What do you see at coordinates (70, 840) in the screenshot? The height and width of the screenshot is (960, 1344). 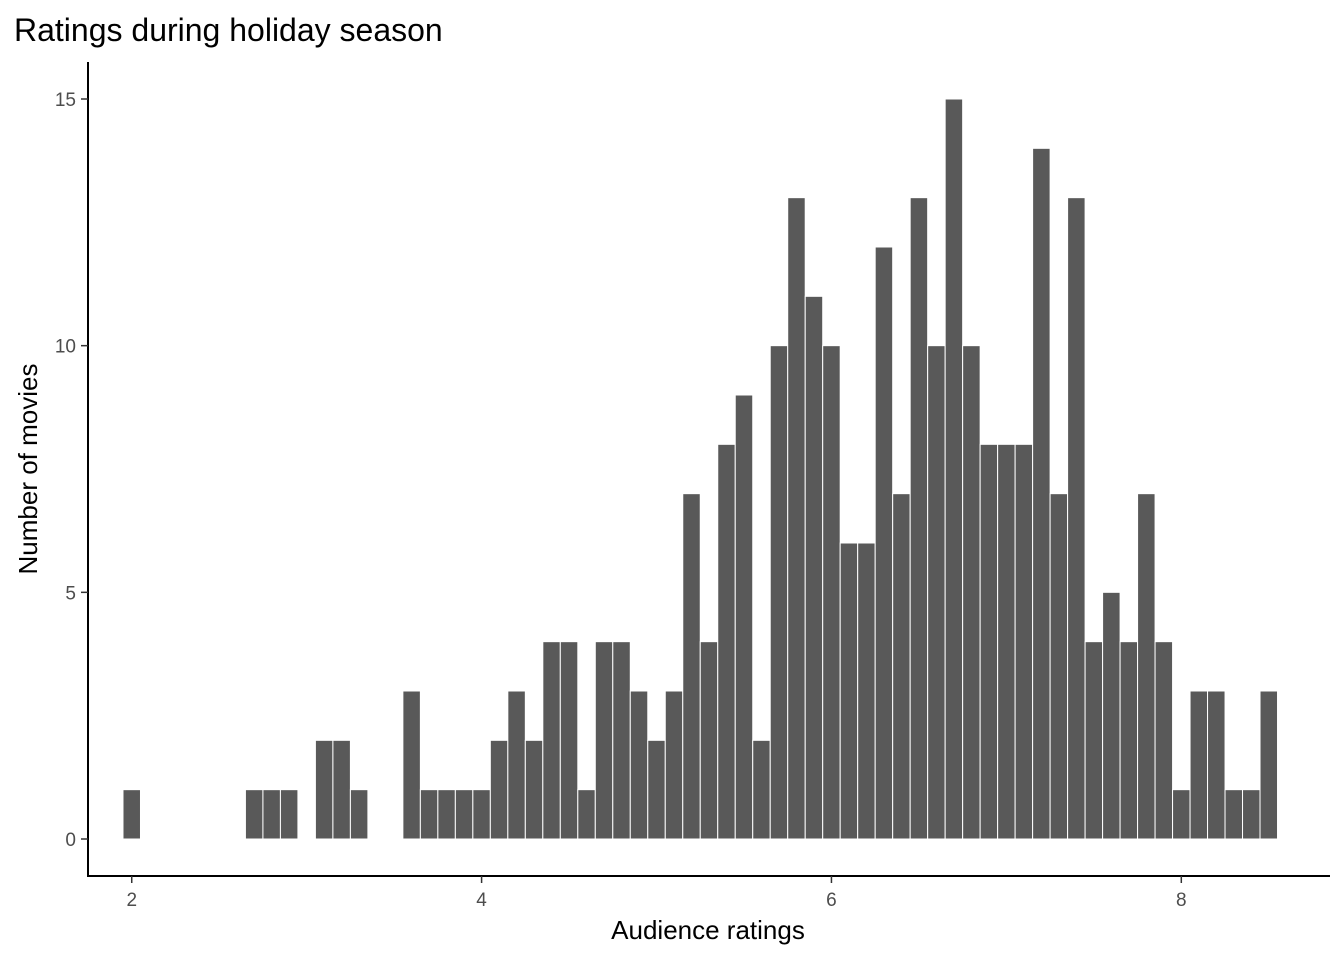 I see `y-tick-label: 0` at bounding box center [70, 840].